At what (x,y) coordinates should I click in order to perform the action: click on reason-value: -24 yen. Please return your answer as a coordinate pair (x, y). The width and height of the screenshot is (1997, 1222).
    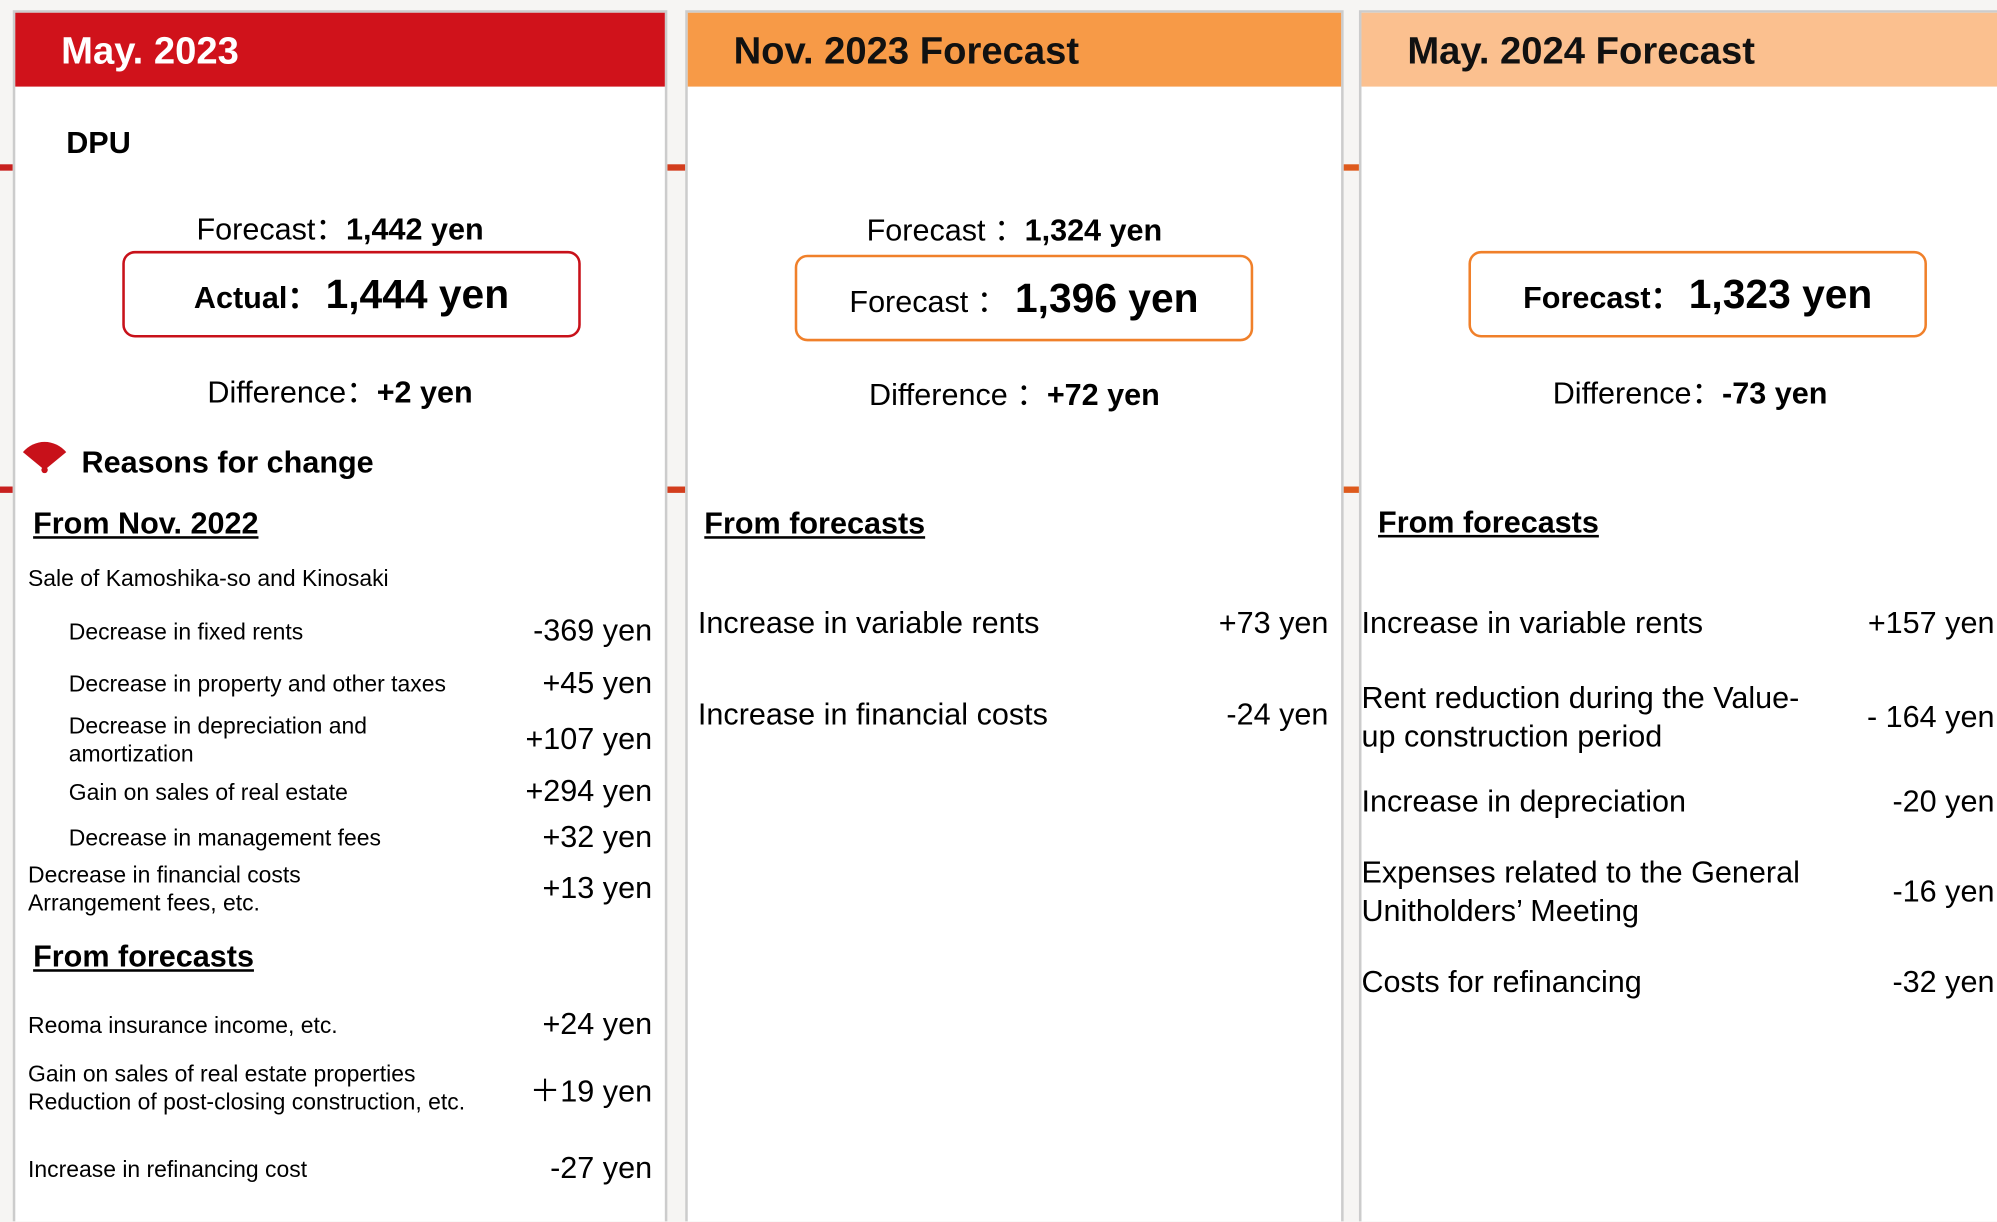
    Looking at the image, I should click on (1277, 715).